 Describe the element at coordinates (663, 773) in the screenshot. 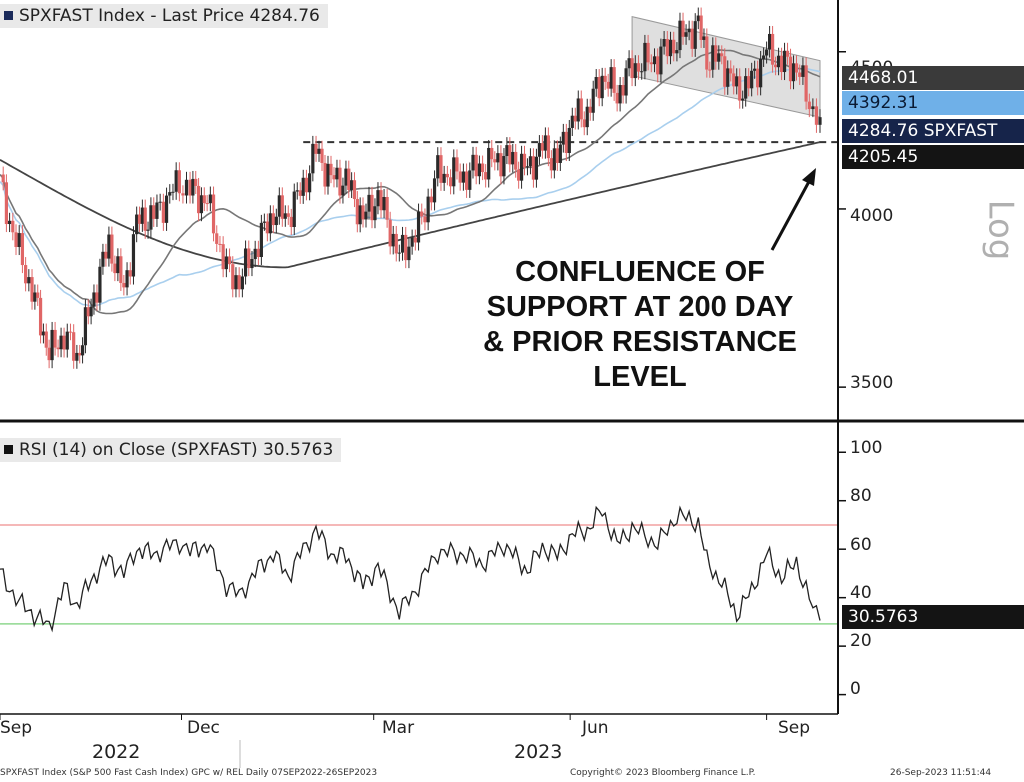

I see `footer-copyright: Copyright© 2023 Bloomberg Finance L.P.` at that location.